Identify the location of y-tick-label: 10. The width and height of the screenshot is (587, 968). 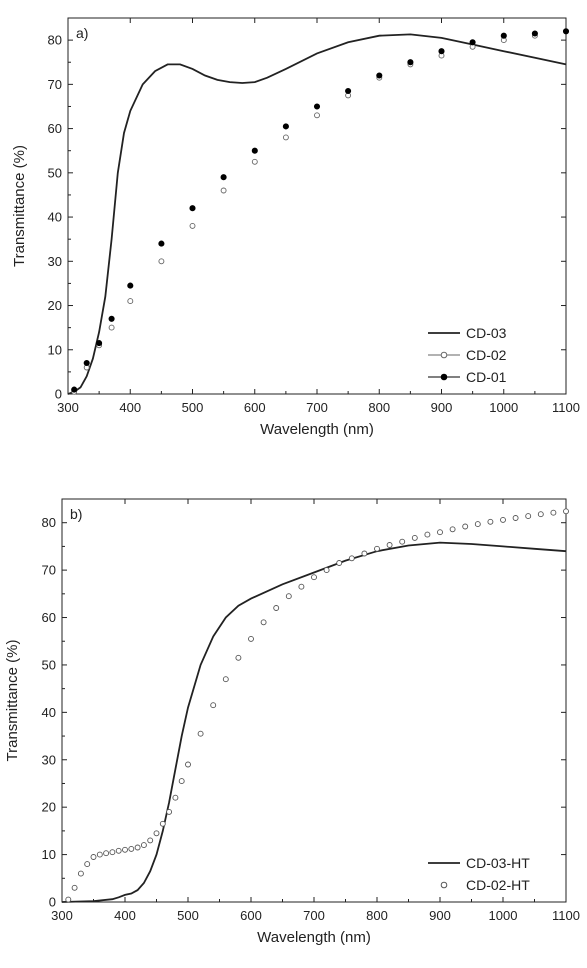
(49, 854).